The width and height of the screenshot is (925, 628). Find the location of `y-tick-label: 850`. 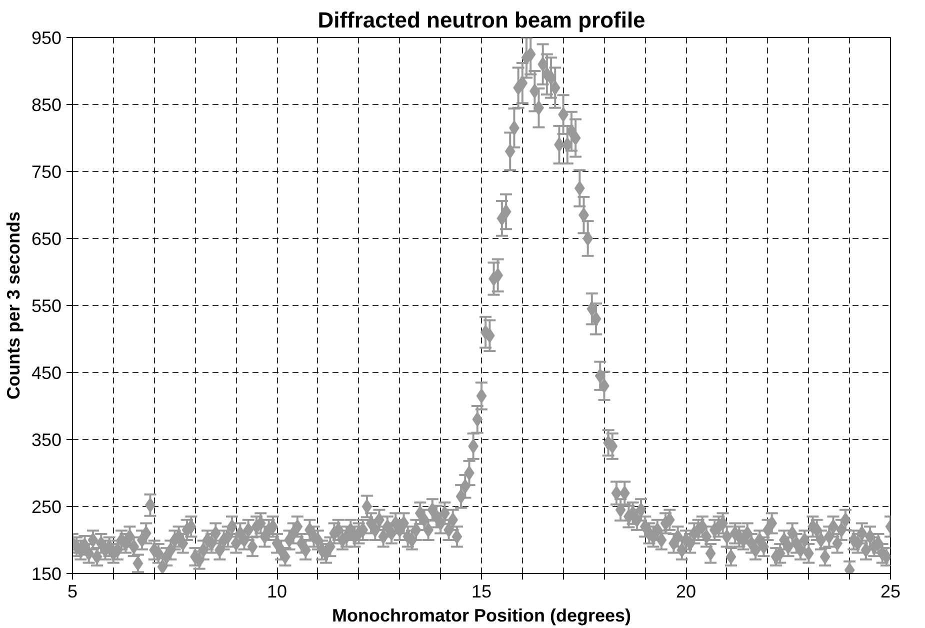

y-tick-label: 850 is located at coordinates (46, 105).